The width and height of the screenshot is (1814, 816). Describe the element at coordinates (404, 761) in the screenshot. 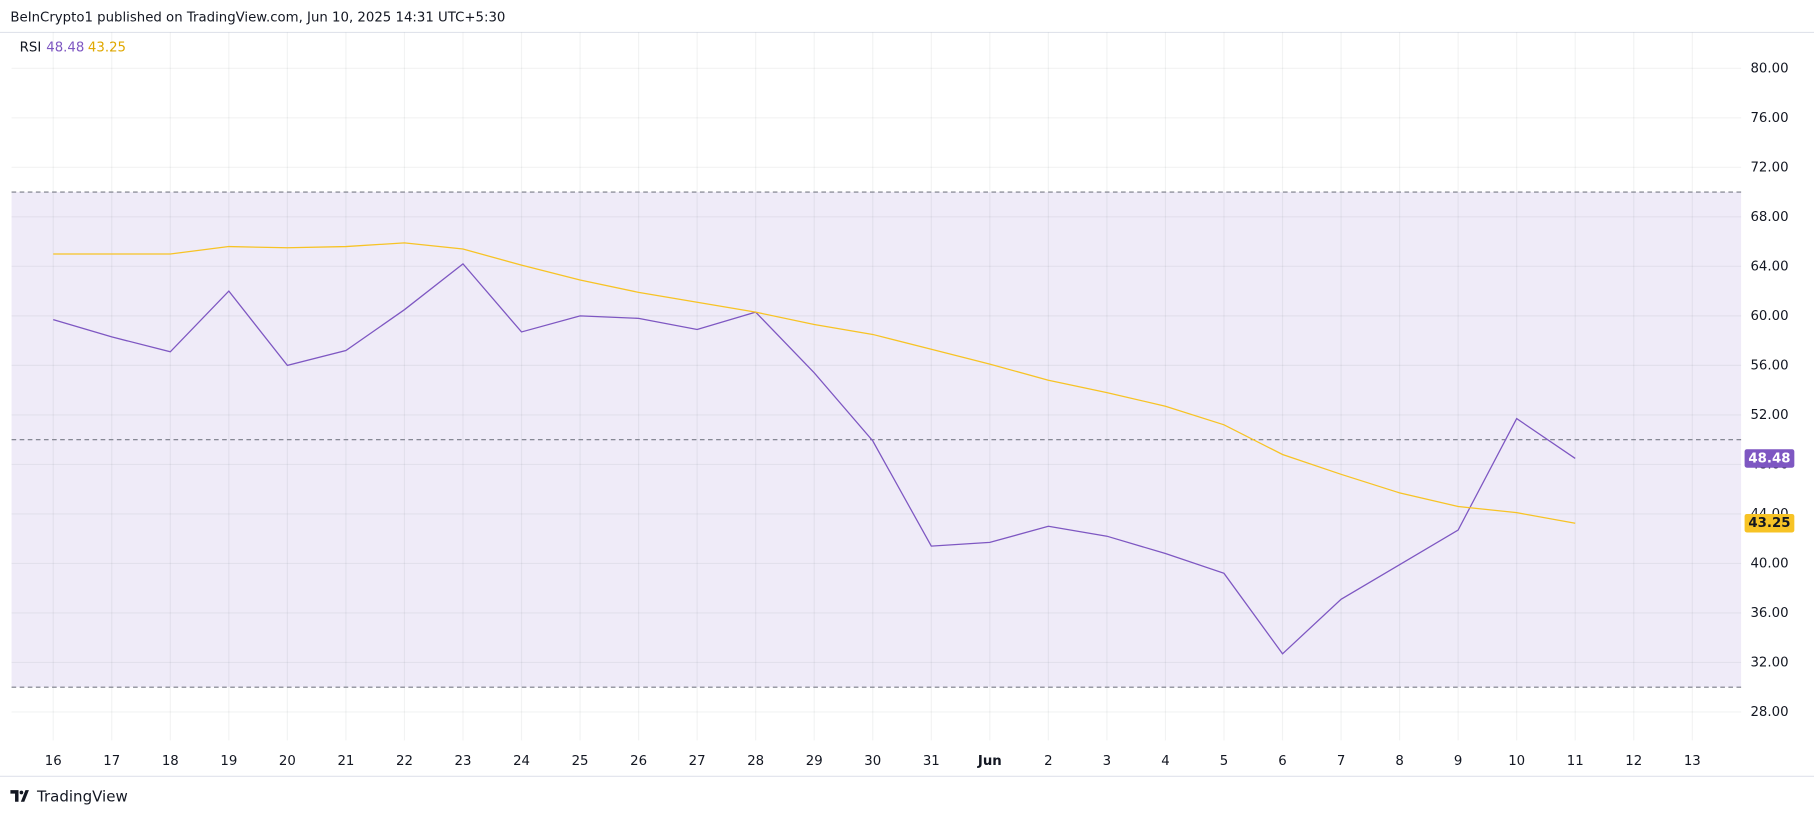

I see `x-tick-label: 22` at that location.